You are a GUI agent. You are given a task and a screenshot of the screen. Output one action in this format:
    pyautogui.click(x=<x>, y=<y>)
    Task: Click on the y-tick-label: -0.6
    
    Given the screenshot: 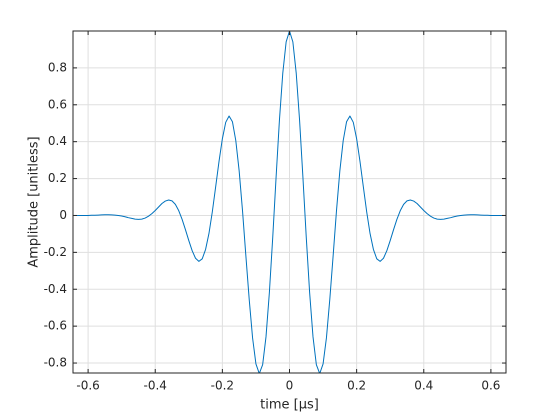 What is the action you would take?
    pyautogui.click(x=55, y=326)
    